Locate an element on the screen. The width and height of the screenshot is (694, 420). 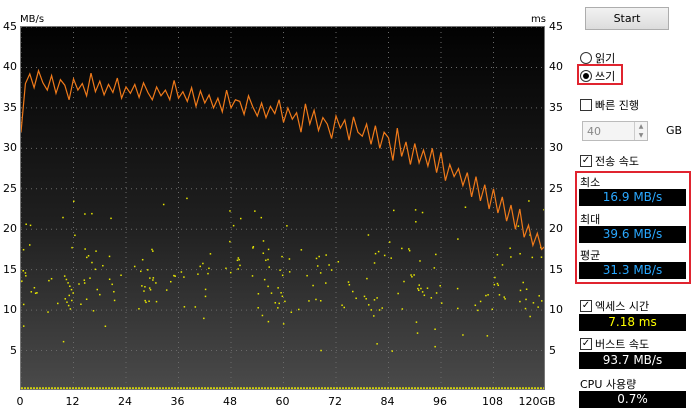
y-right-tick-label: 15 is located at coordinates (556, 269).